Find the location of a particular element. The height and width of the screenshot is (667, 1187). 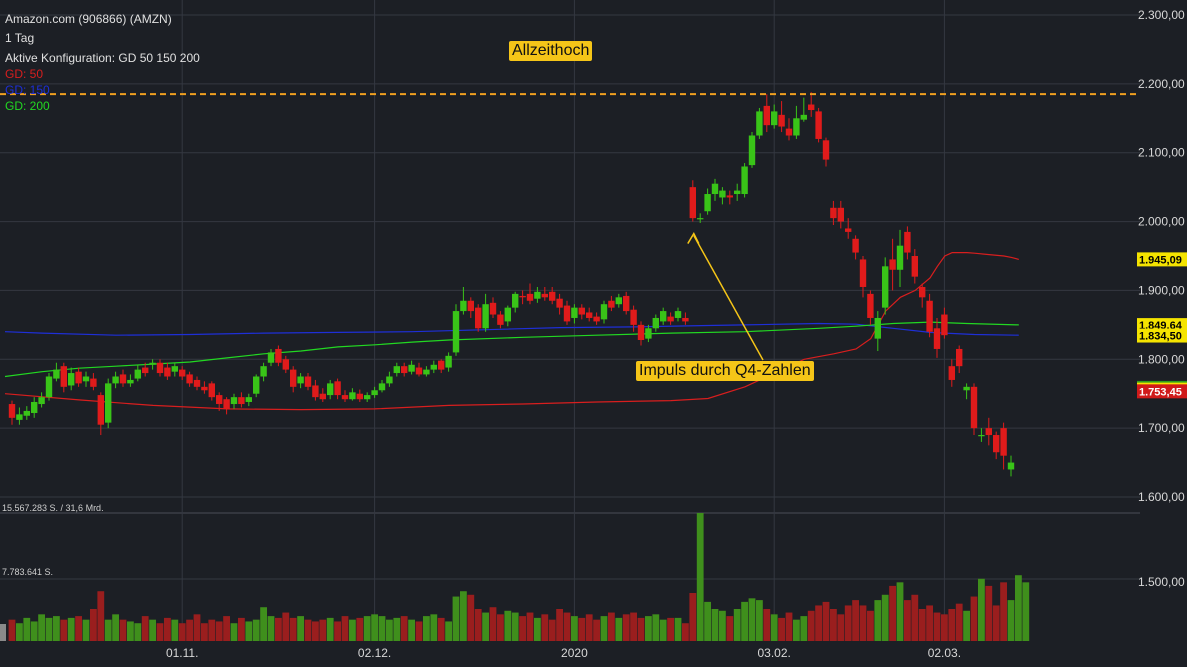

price-marker-label: 1.753,45 is located at coordinates (1160, 392).